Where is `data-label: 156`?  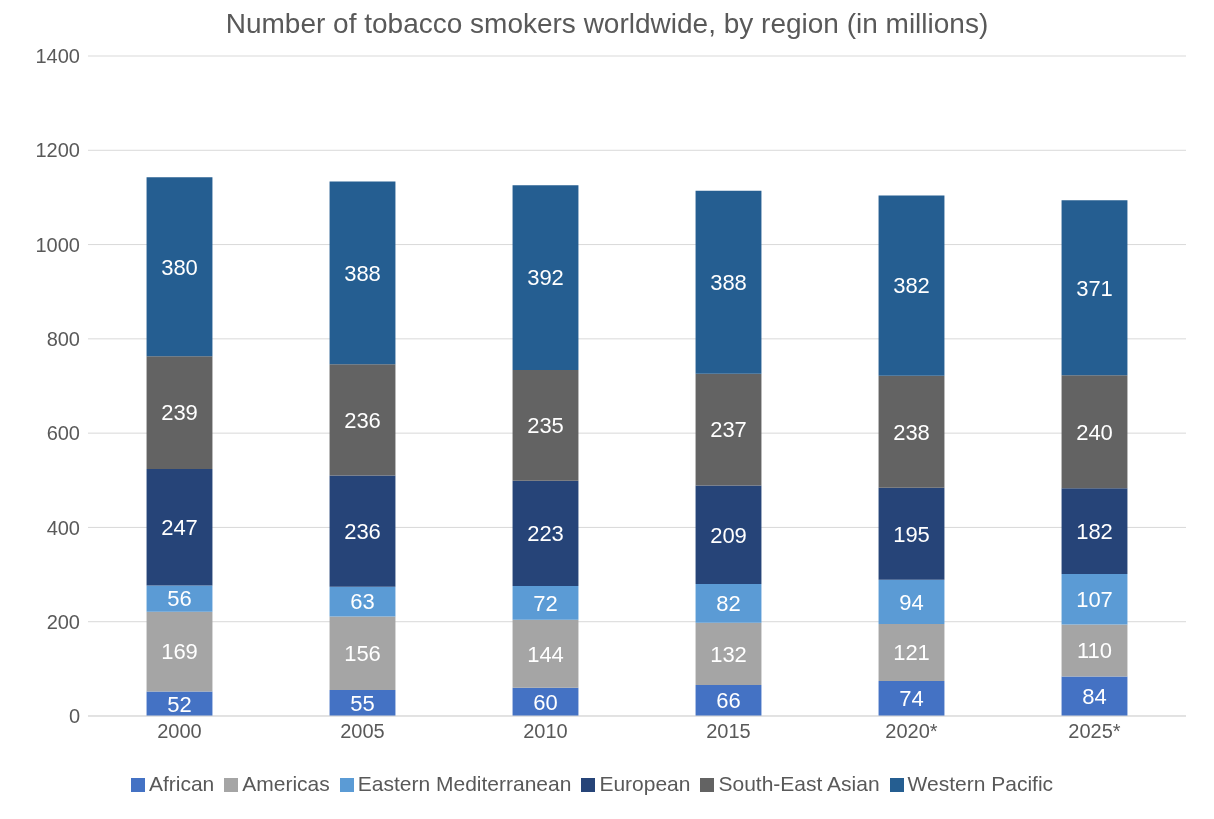
data-label: 156 is located at coordinates (362, 654).